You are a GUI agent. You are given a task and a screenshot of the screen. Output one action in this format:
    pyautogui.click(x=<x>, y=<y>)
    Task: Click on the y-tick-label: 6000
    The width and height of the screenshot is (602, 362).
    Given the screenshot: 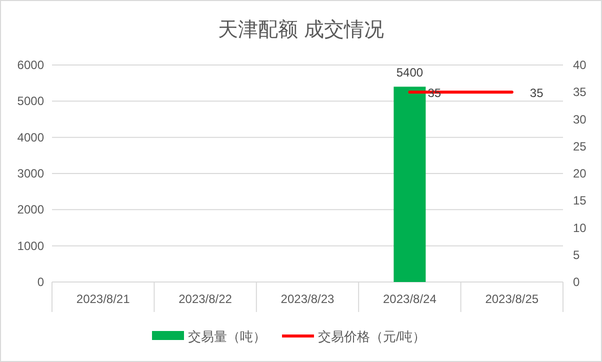 What is the action you would take?
    pyautogui.click(x=30, y=65)
    